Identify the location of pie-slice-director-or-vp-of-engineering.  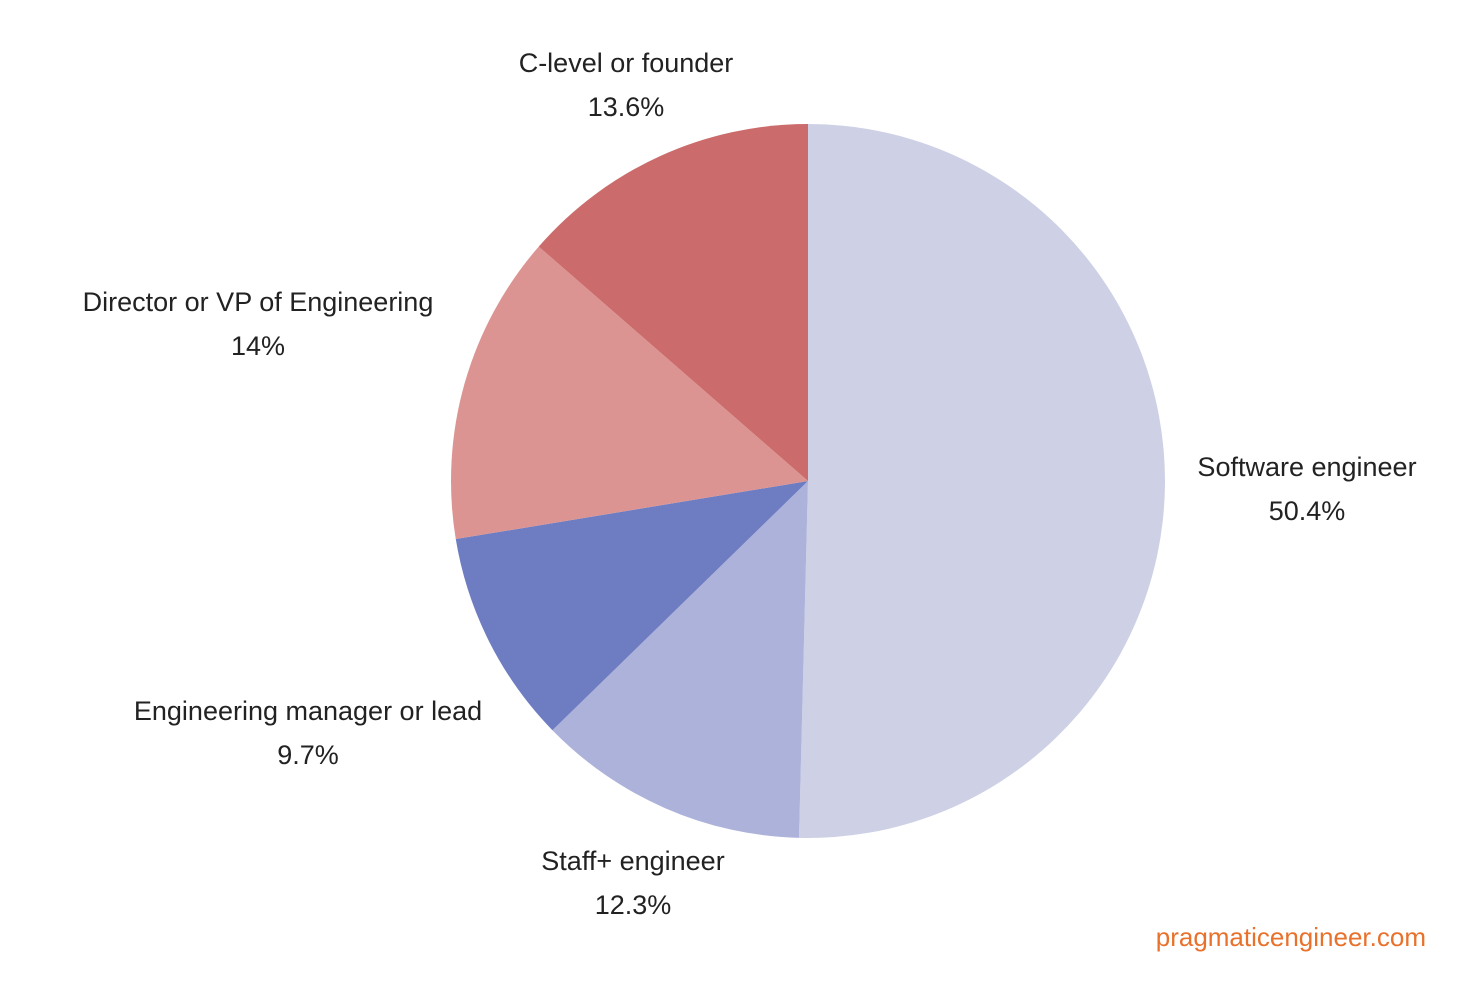
(629, 393).